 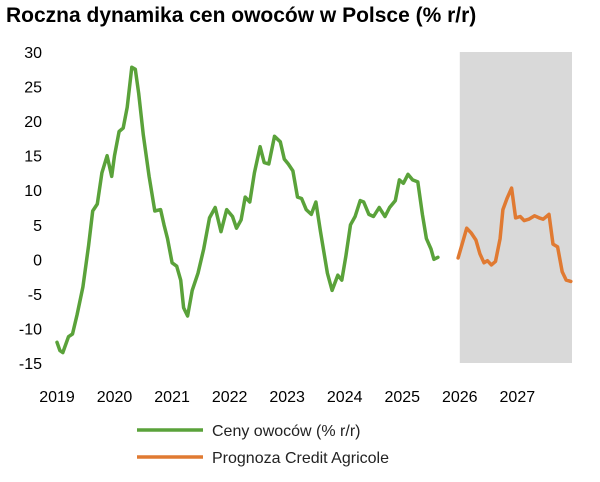 What do you see at coordinates (115, 397) in the screenshot?
I see `x-tick-label: 2020` at bounding box center [115, 397].